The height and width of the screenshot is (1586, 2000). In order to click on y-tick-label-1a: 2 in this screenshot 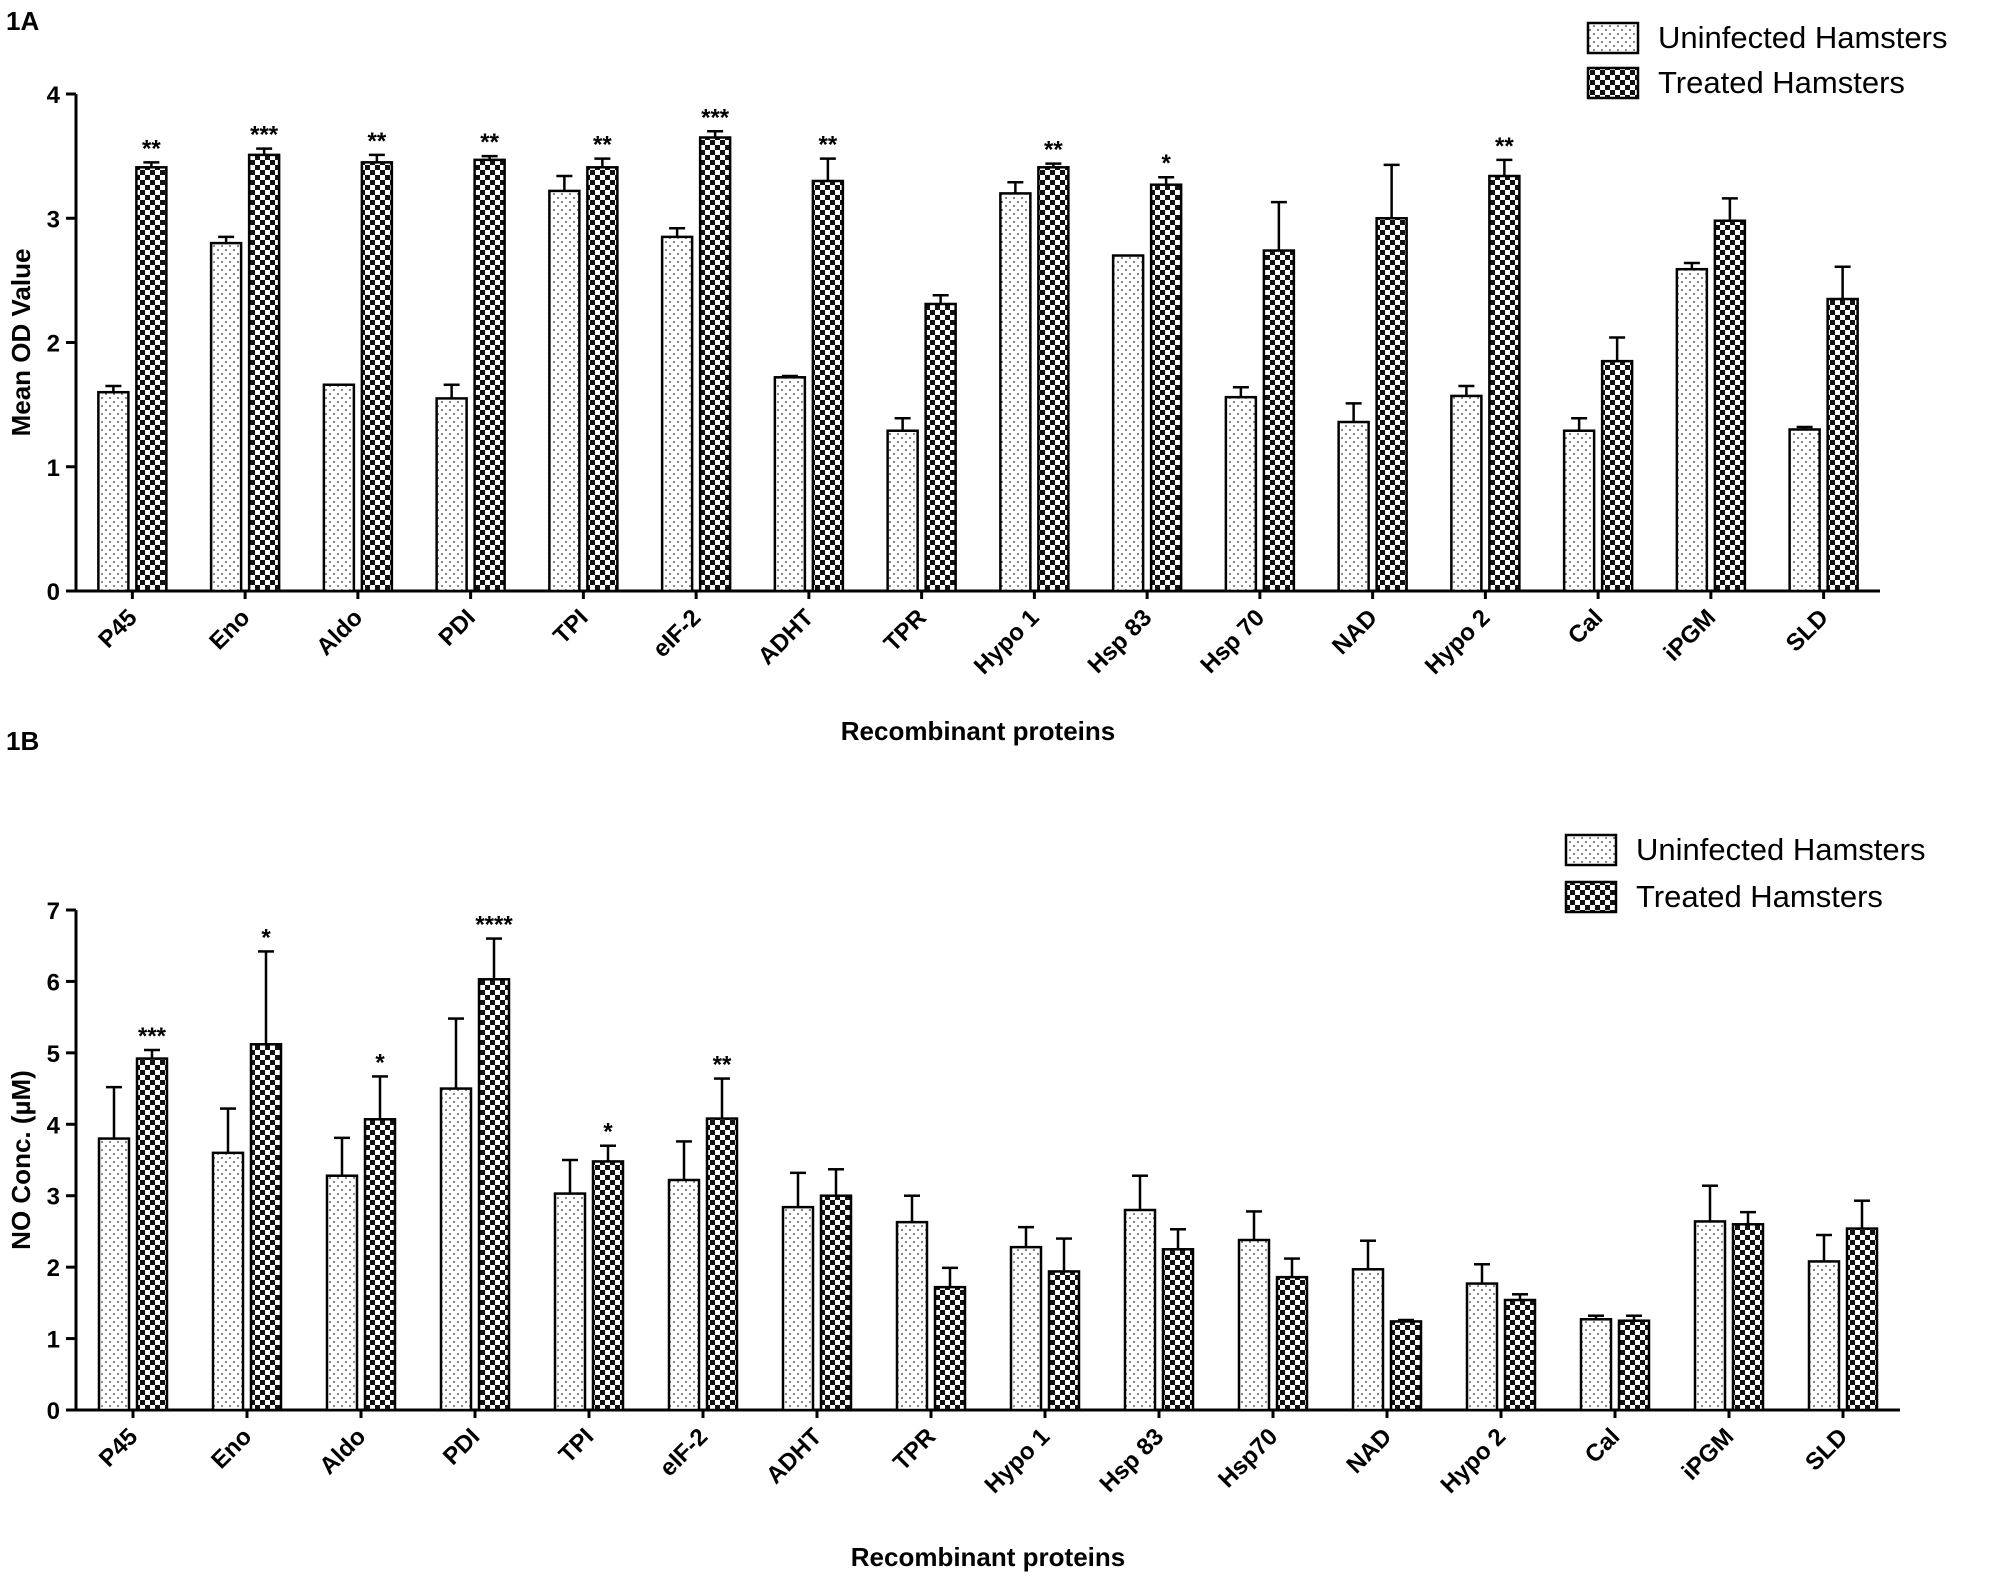, I will do `click(53, 344)`.